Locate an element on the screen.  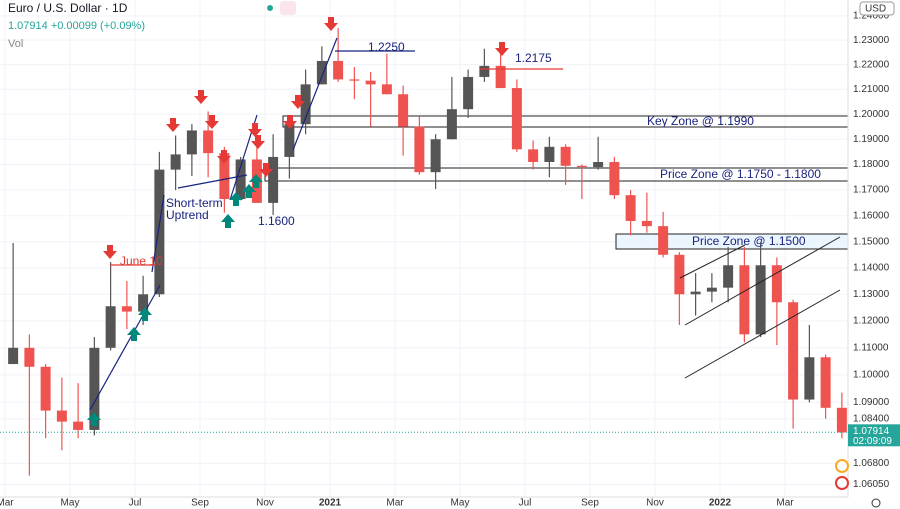
annotation: Key Zone @ 1.1990 is located at coordinates (700, 121).